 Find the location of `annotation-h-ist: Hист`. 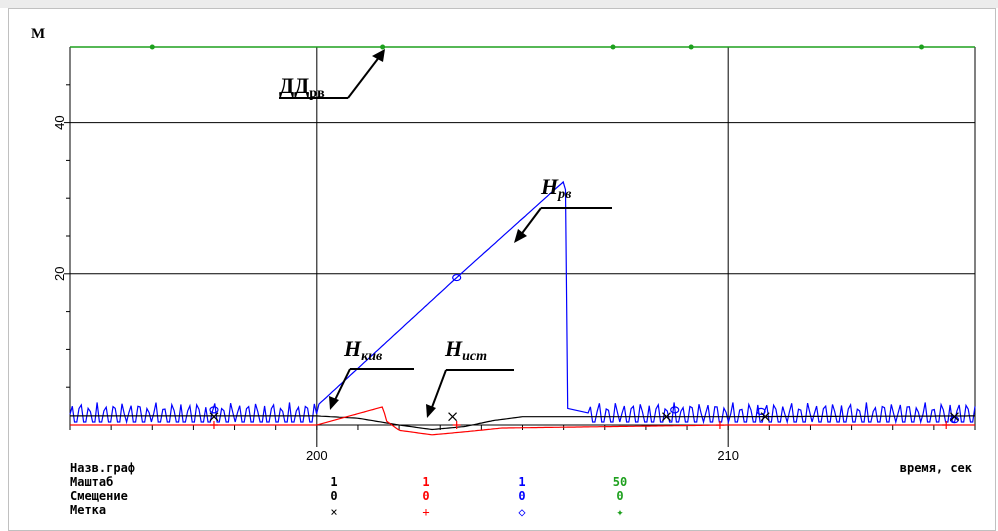

annotation-h-ist: Hист is located at coordinates (465, 350).